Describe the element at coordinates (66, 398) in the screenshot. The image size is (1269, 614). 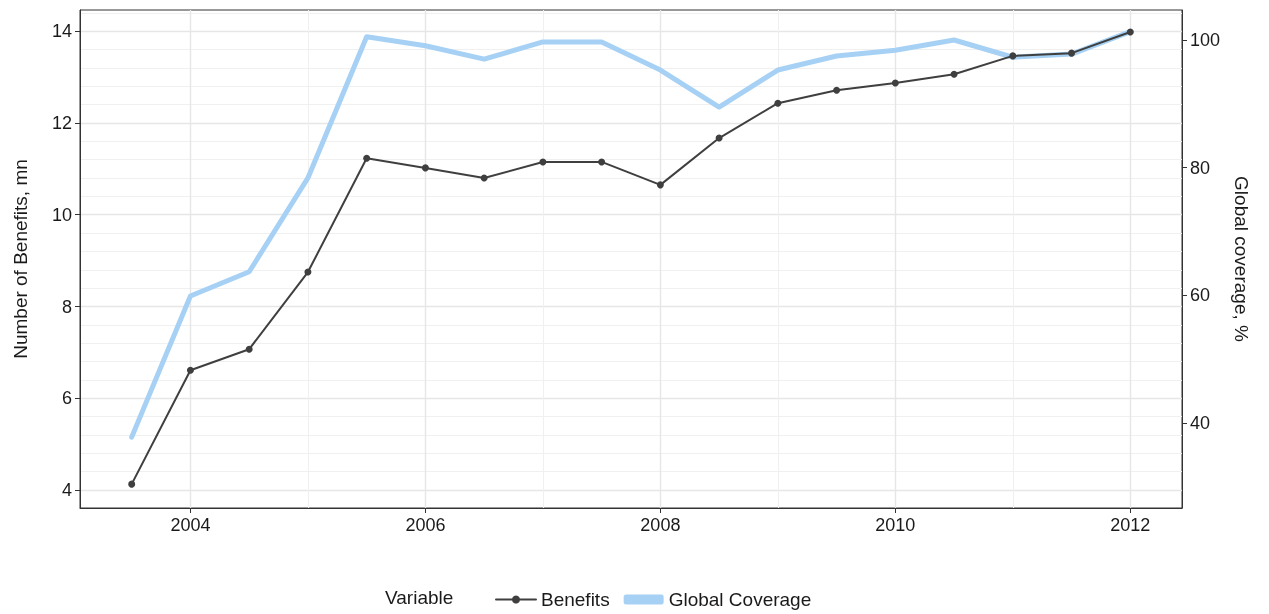
I see `y-tick-label: 6` at that location.